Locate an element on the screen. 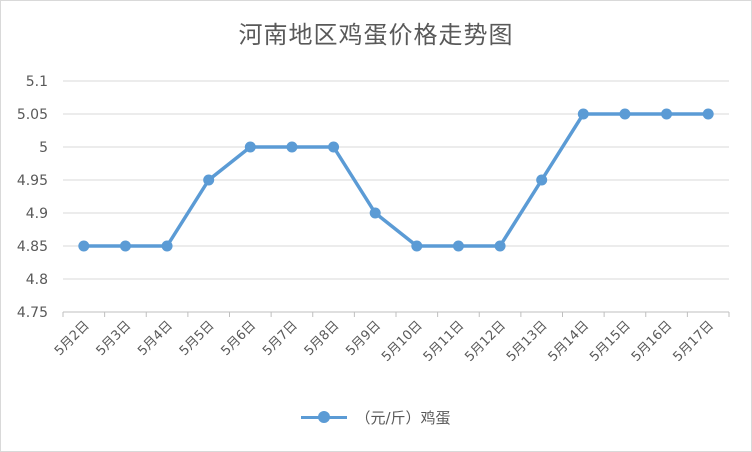 Image resolution: width=752 pixels, height=452 pixels. x-tick-label: 5月15日 is located at coordinates (610, 341).